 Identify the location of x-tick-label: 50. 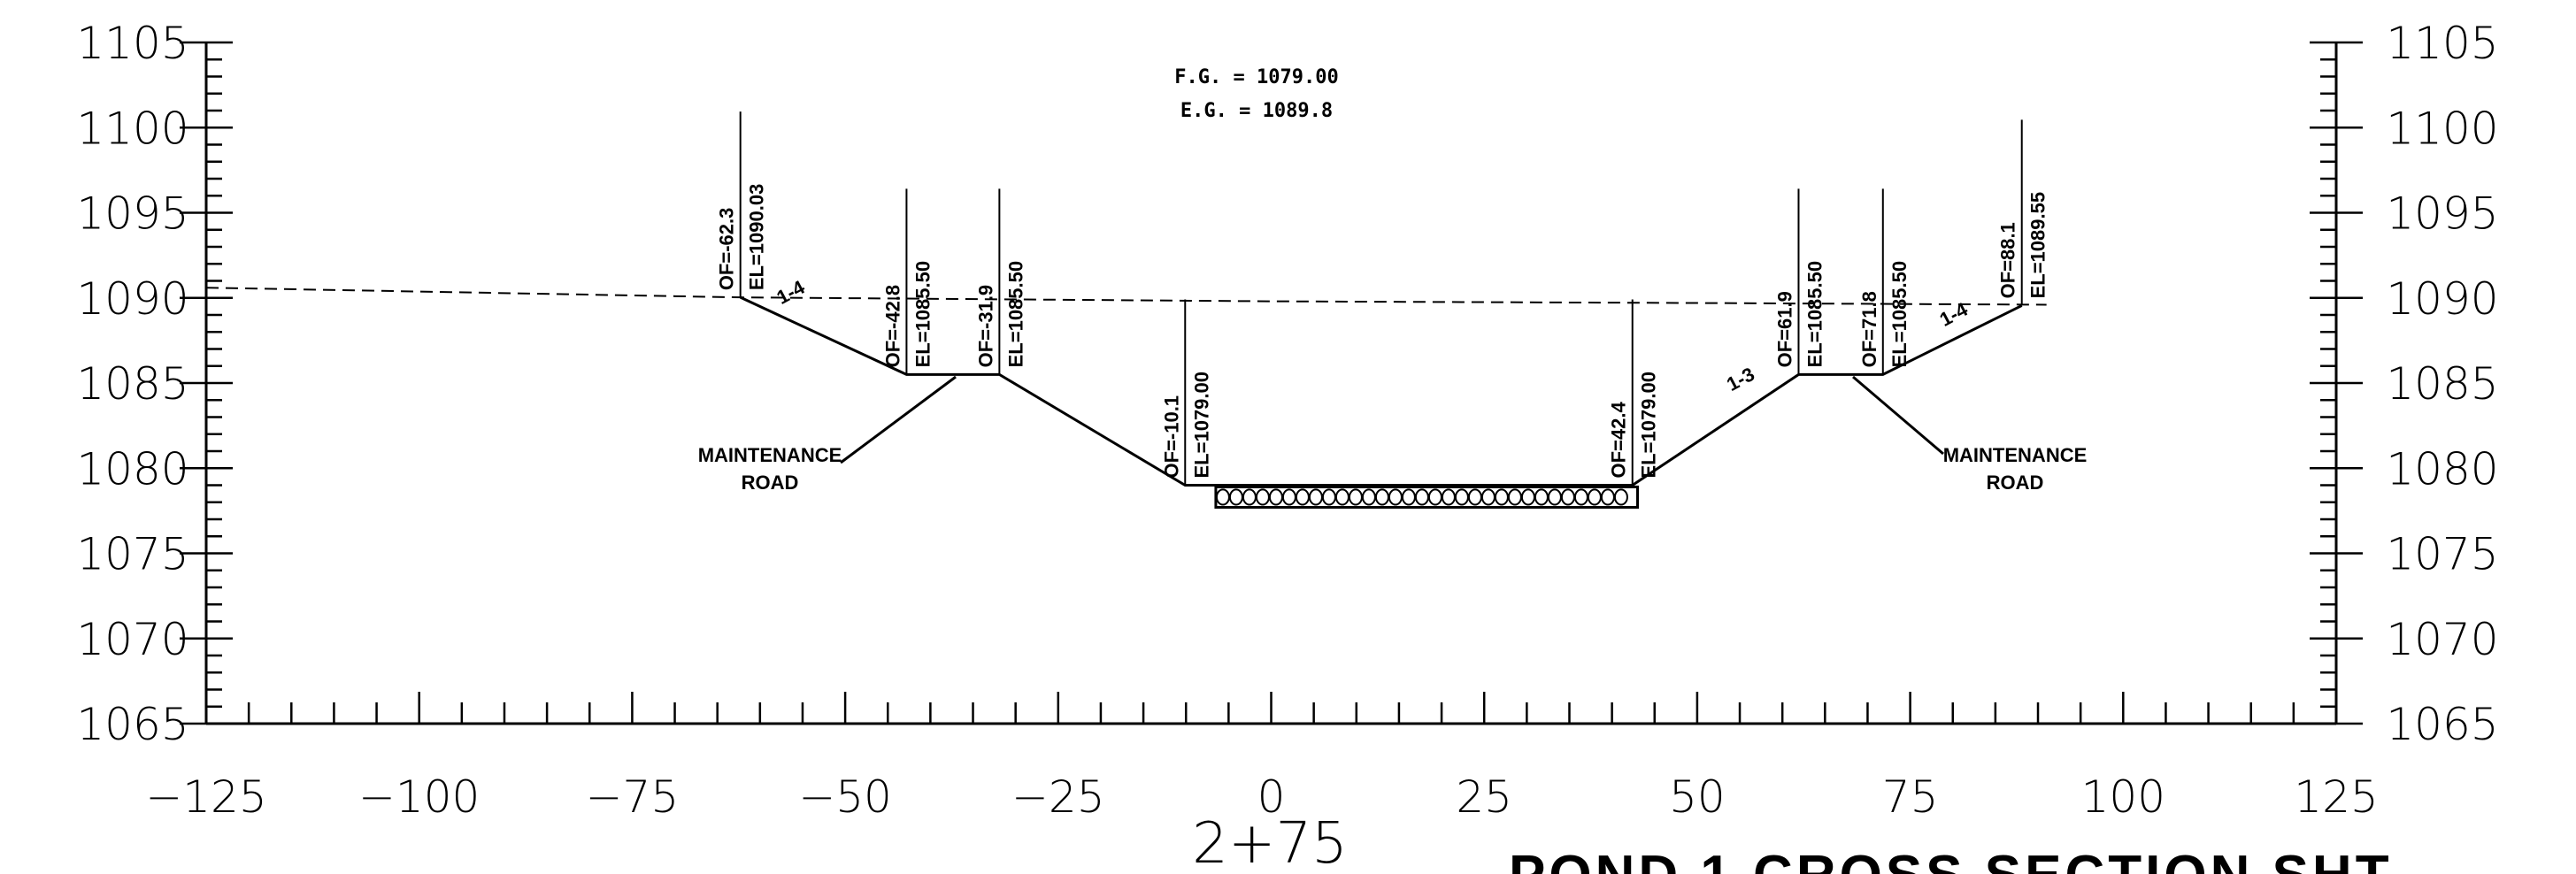
(1697, 797).